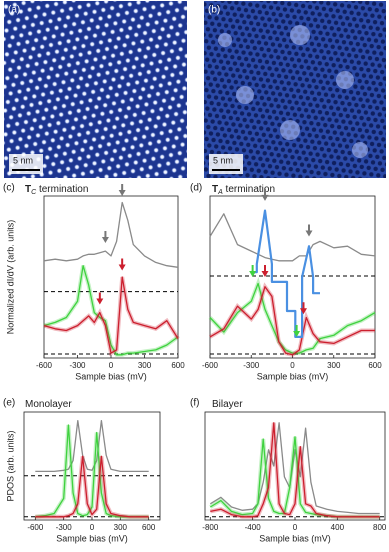 The width and height of the screenshot is (389, 552). What do you see at coordinates (9, 403) in the screenshot?
I see `panel-label: (e)` at bounding box center [9, 403].